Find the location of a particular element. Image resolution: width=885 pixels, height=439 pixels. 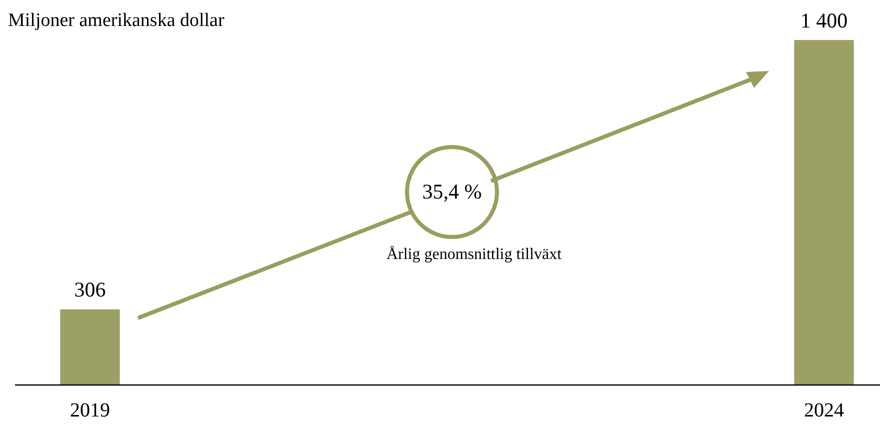

x-tick-label: 2019 is located at coordinates (90, 410).